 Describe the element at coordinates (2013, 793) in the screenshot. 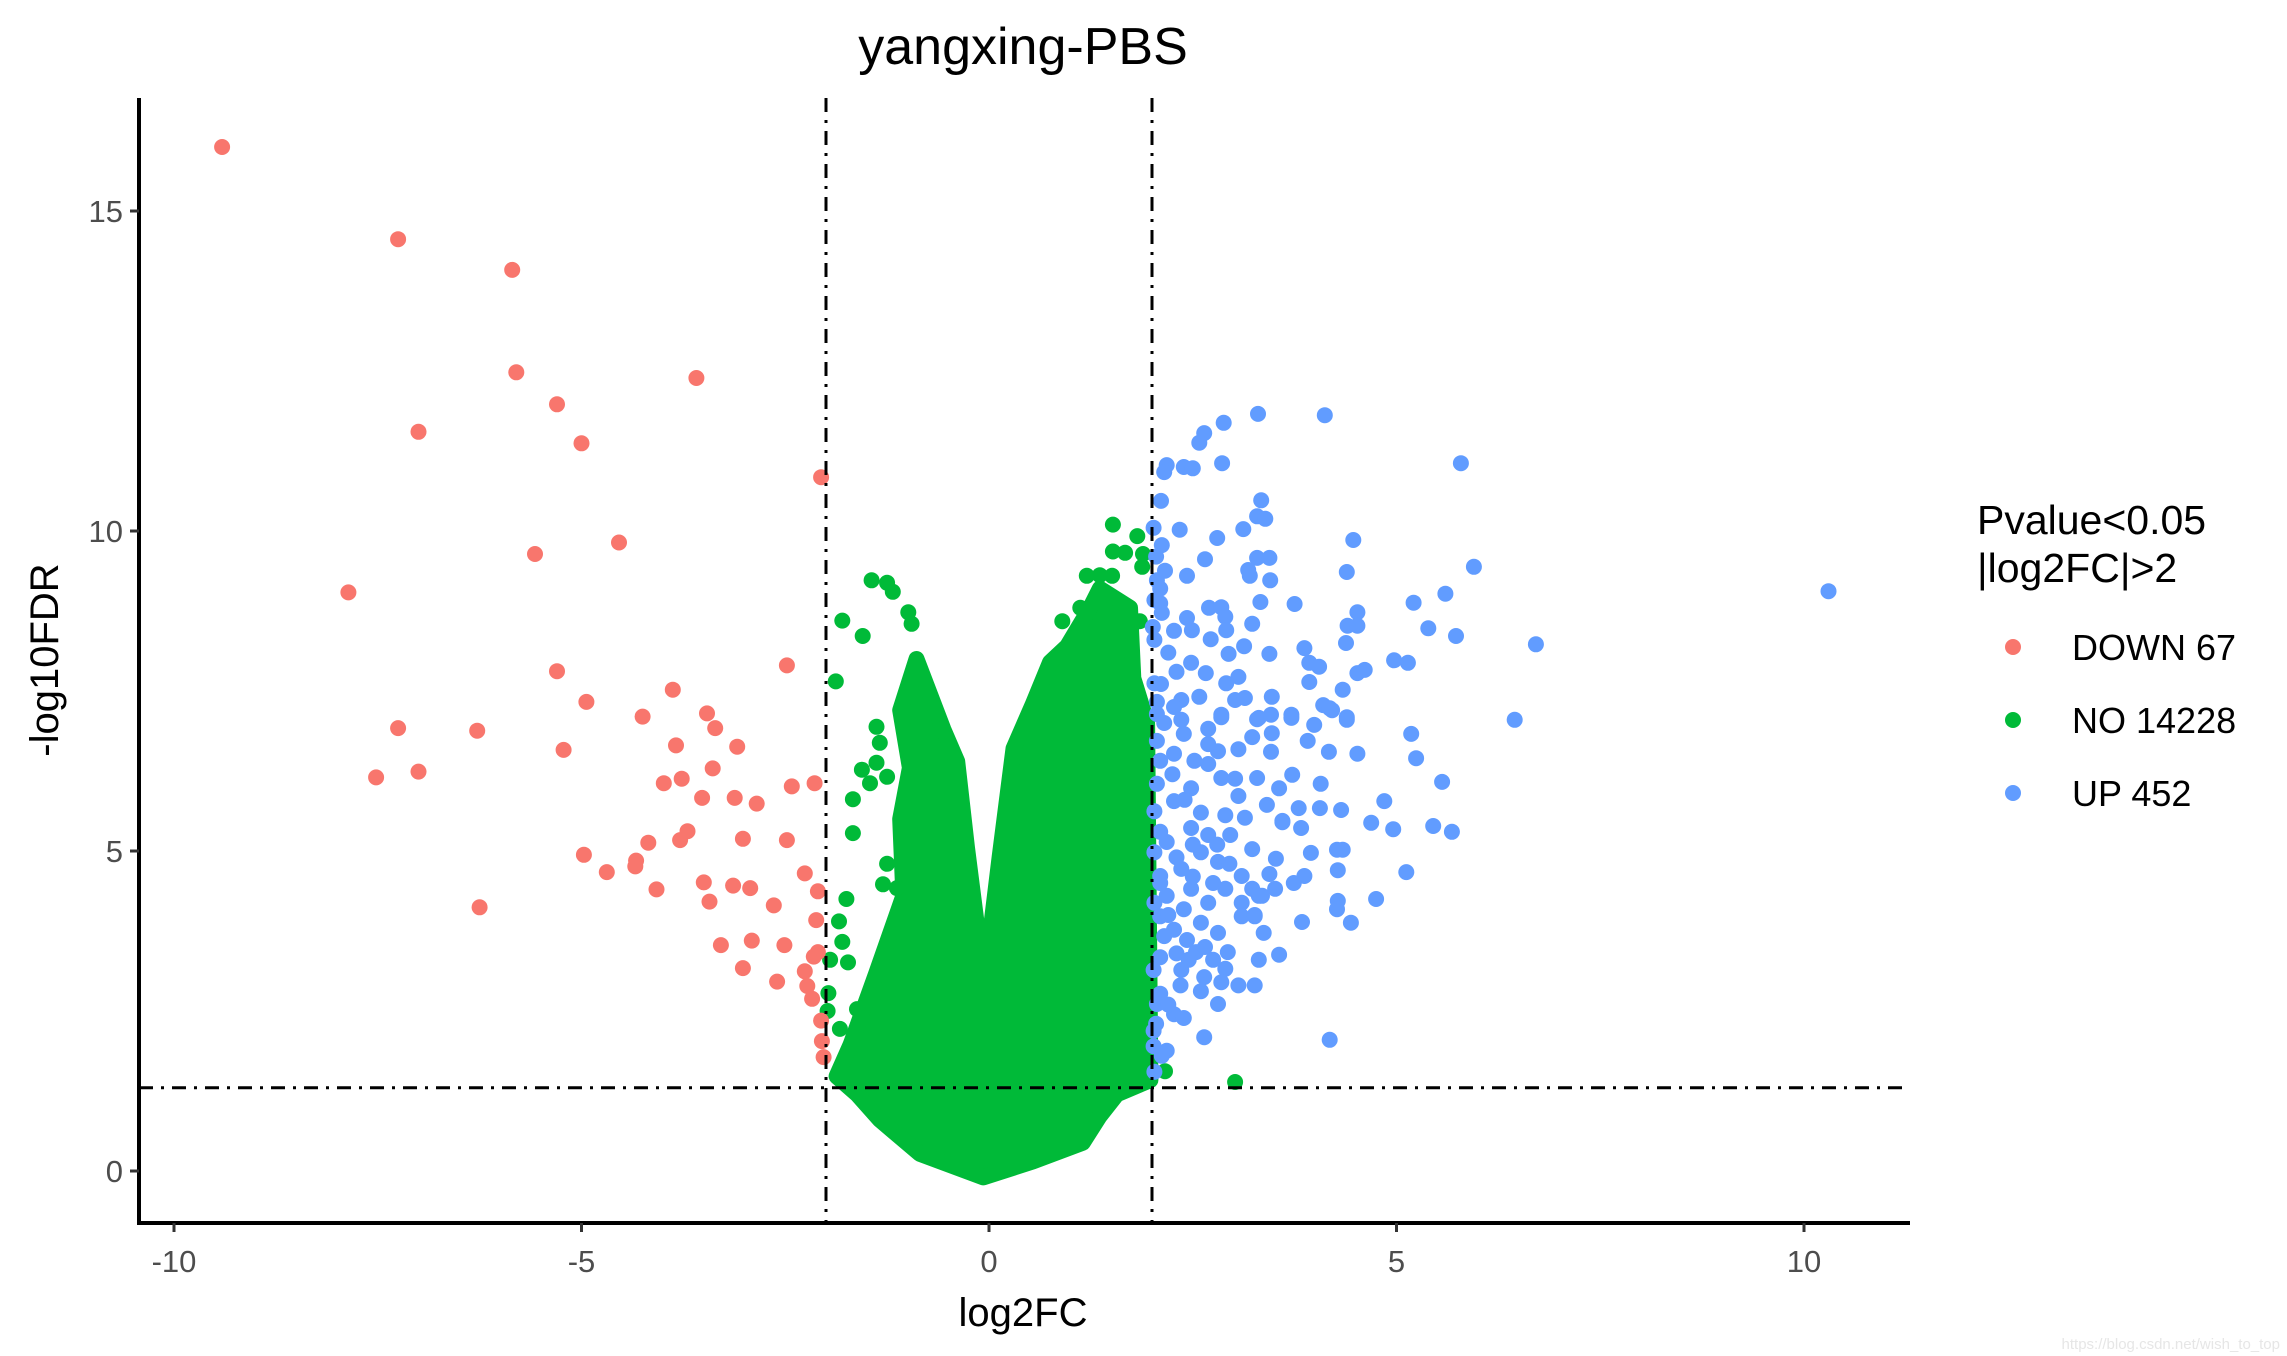

I see `legend-key-up` at that location.